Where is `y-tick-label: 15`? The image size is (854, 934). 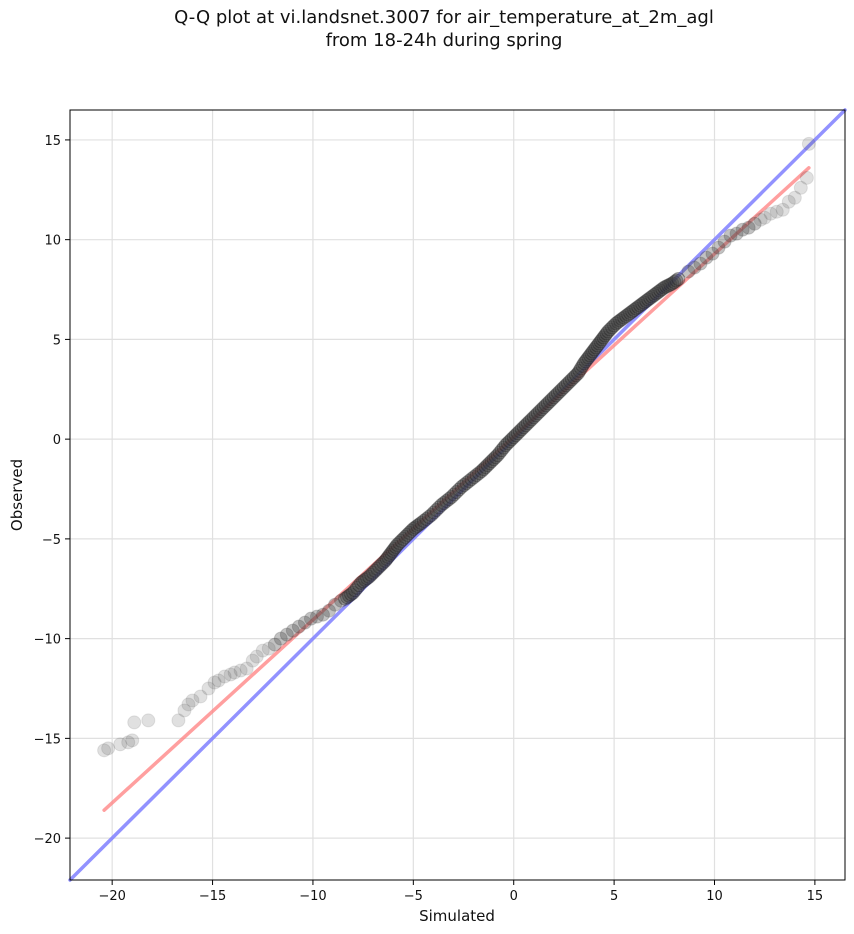 y-tick-label: 15 is located at coordinates (52, 141).